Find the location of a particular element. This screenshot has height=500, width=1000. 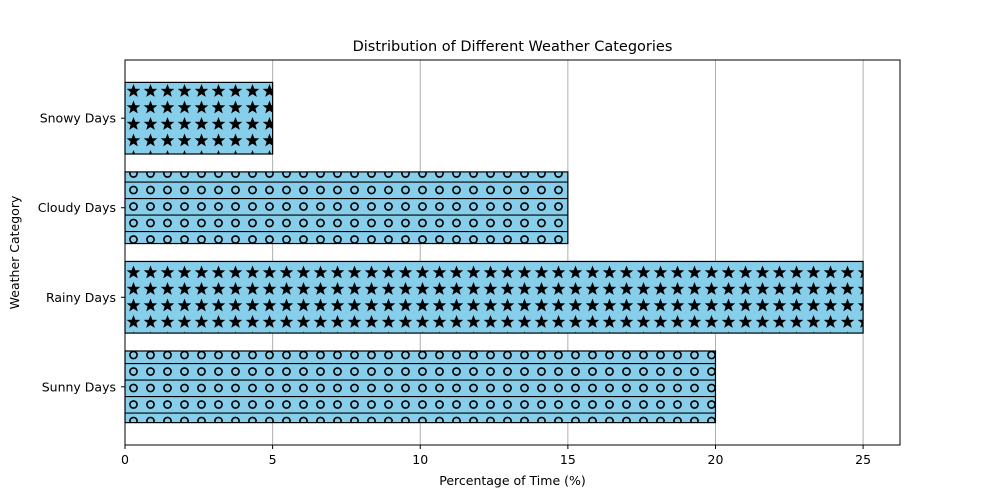

x-tick-label: 0 is located at coordinates (125, 459).